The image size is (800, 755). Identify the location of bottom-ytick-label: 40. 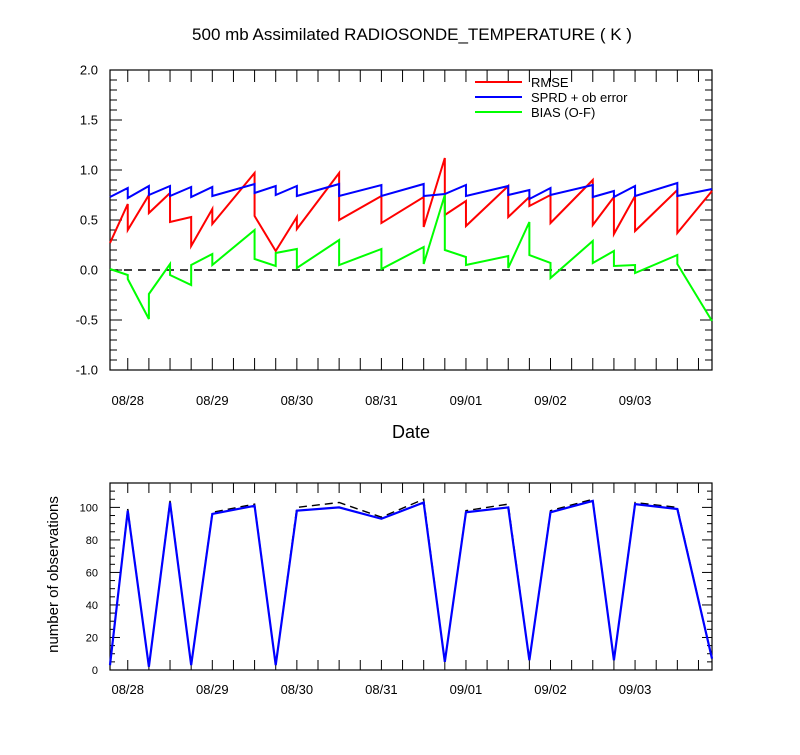
(92, 606).